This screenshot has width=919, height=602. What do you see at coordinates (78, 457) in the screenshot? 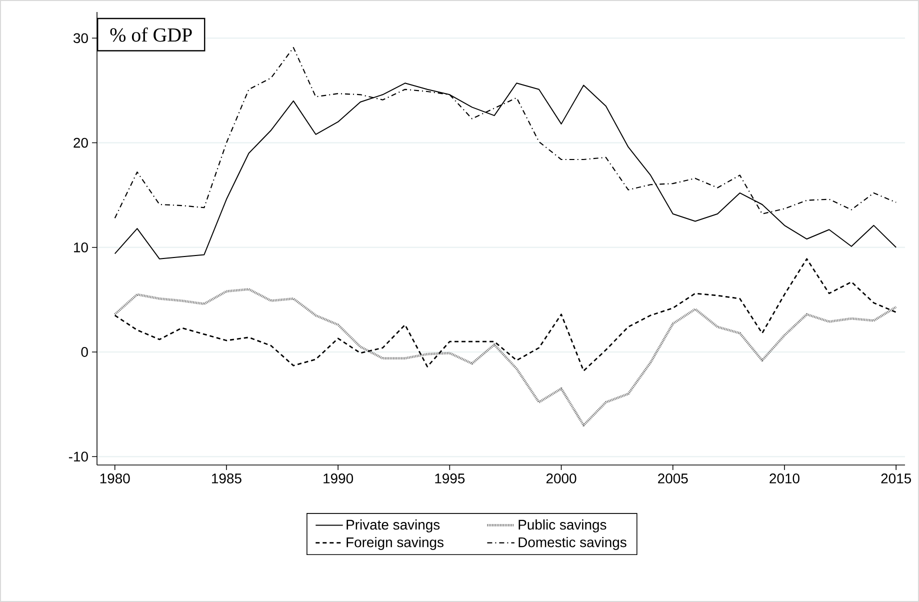
I see `y-tick-label: -10` at bounding box center [78, 457].